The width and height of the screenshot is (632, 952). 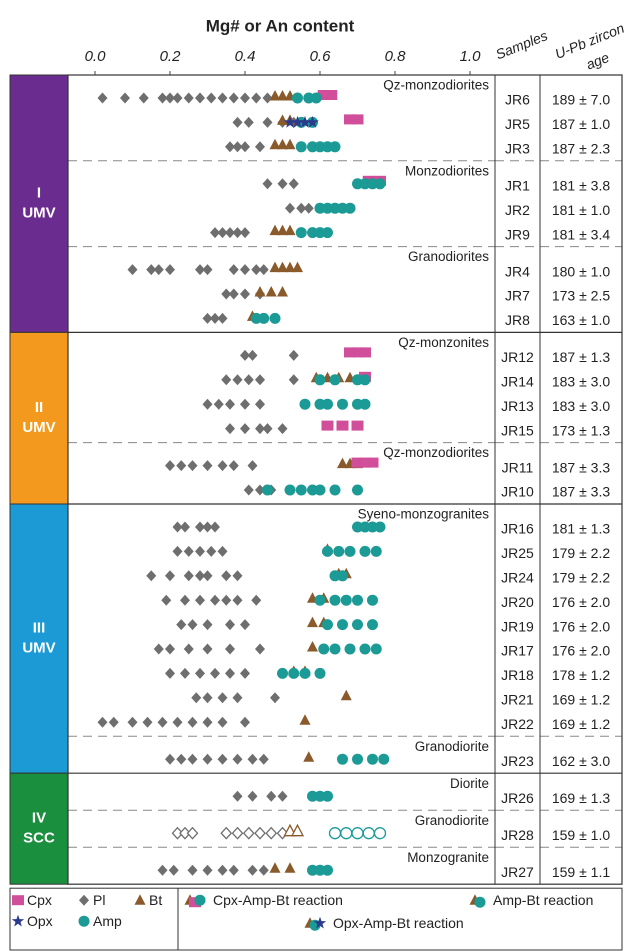 What do you see at coordinates (297, 121) in the screenshot?
I see `marker-star` at bounding box center [297, 121].